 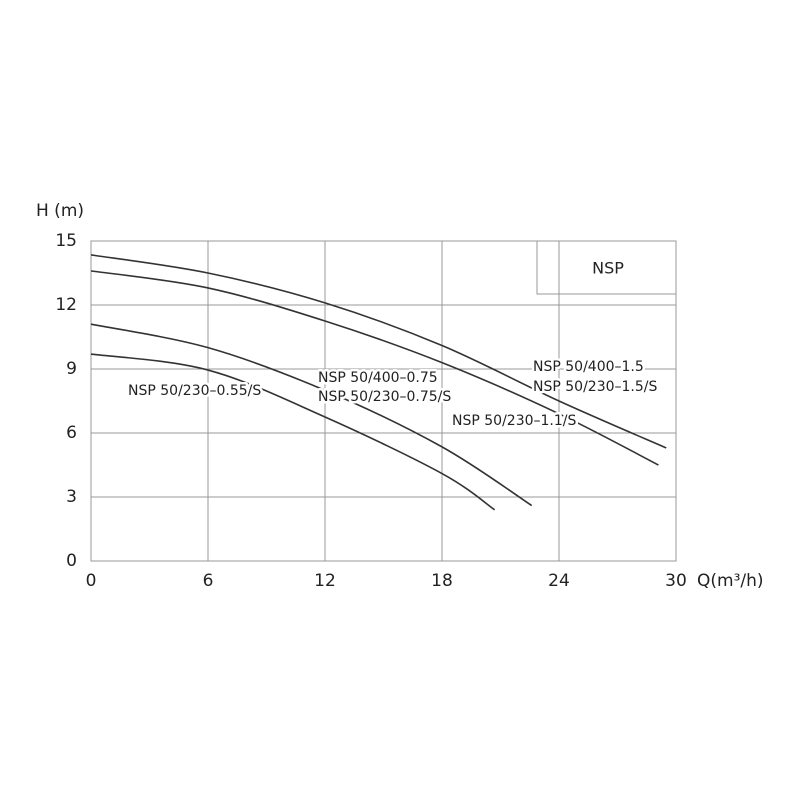 What do you see at coordinates (325, 581) in the screenshot?
I see `x-tick-label: 12` at bounding box center [325, 581].